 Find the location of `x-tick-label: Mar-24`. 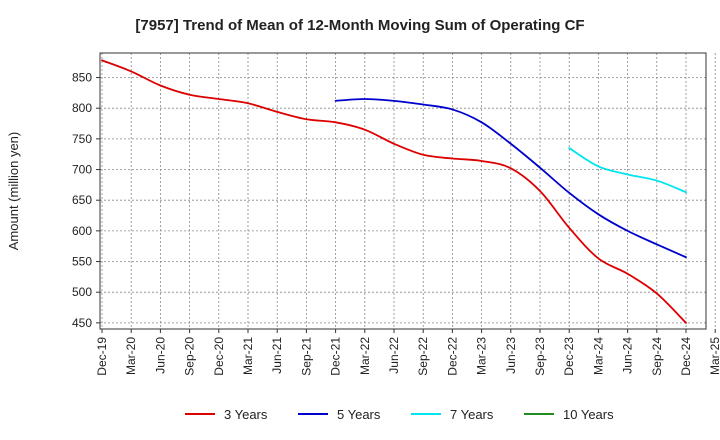

x-tick-label: Mar-24 is located at coordinates (598, 356).